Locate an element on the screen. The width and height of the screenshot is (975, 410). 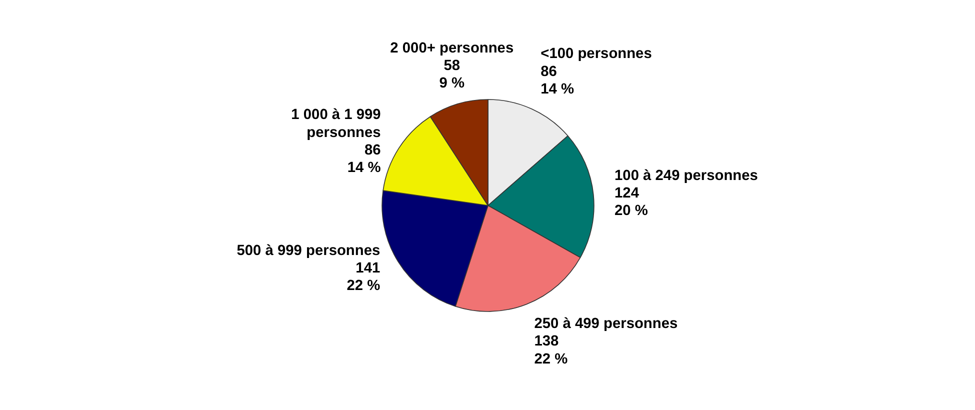
slice-label: 2 000+ personnes is located at coordinates (452, 48).